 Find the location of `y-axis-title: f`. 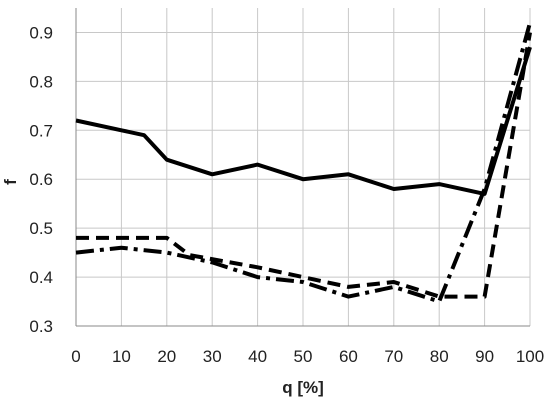

y-axis-title: f is located at coordinates (10, 182).